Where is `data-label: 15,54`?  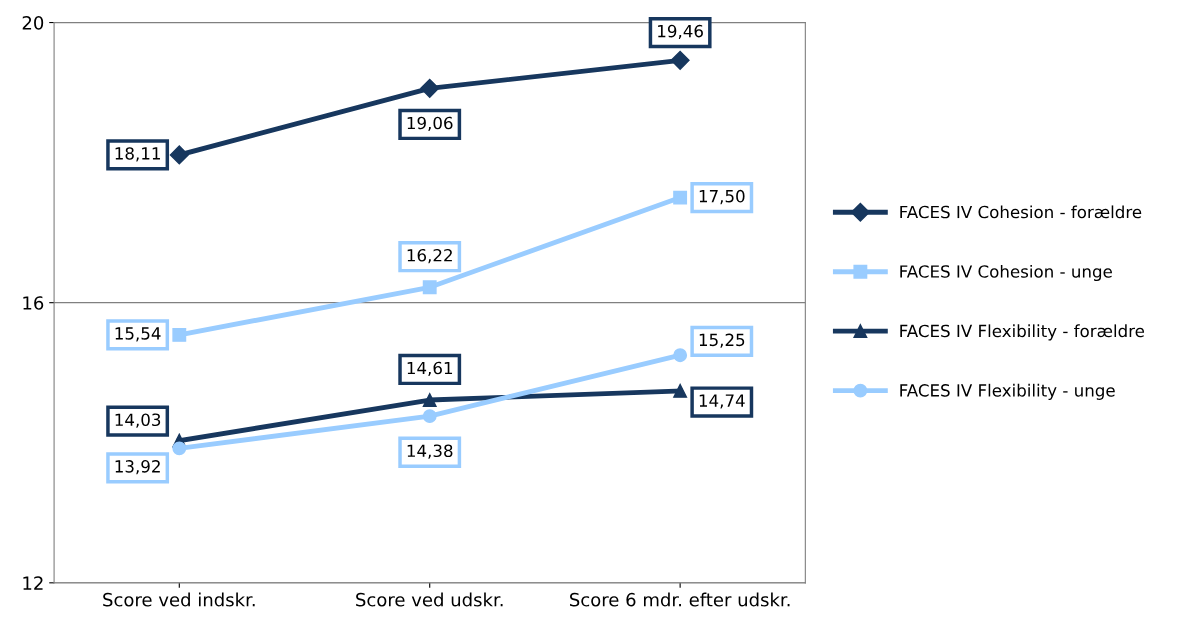 data-label: 15,54 is located at coordinates (138, 334).